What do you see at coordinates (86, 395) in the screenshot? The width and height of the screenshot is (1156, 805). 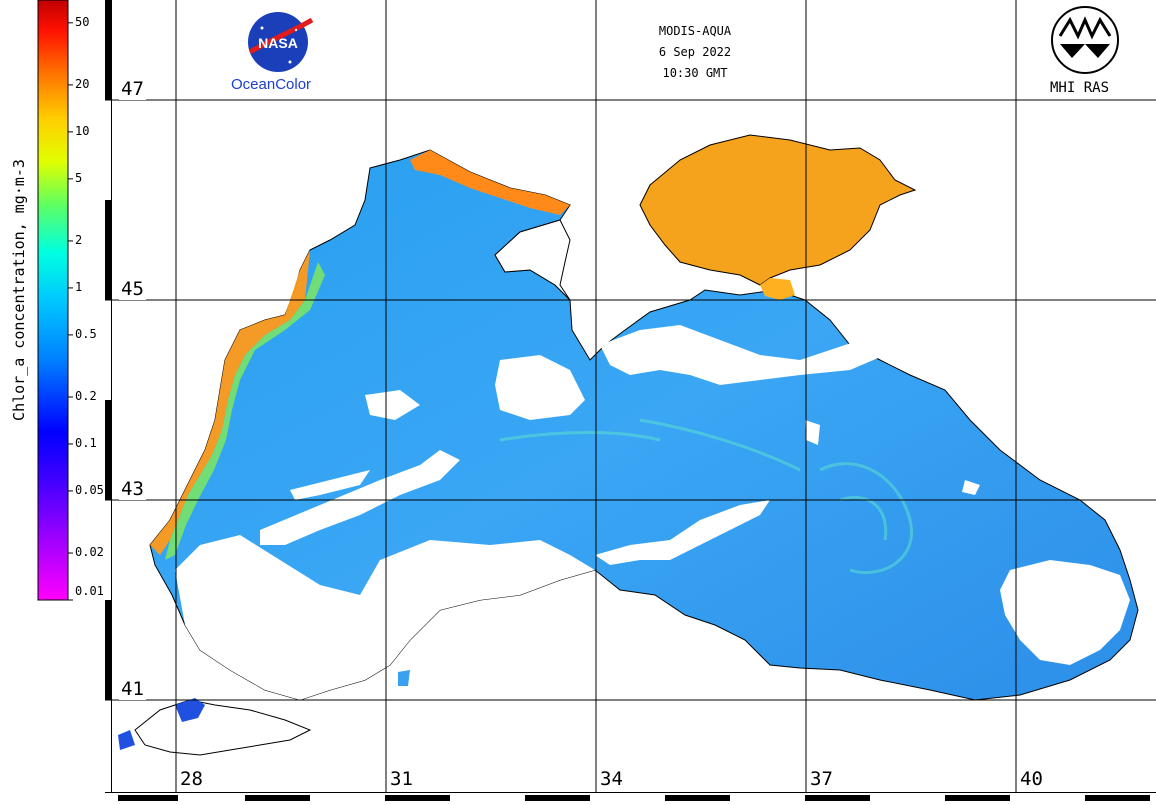 I see `colorbar-tick-label: 0.2` at bounding box center [86, 395].